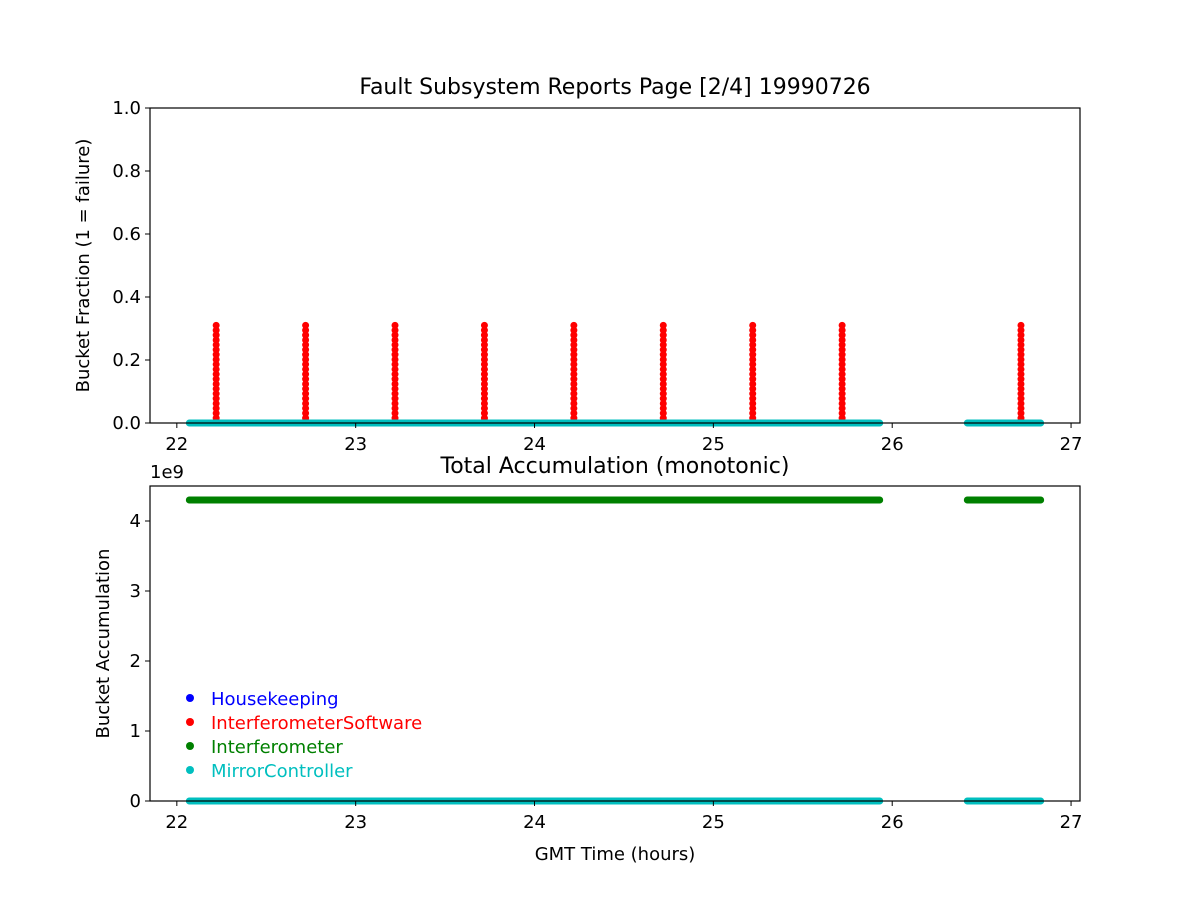  Describe the element at coordinates (126, 297) in the screenshot. I see `y-tick-label: 0.4` at that location.